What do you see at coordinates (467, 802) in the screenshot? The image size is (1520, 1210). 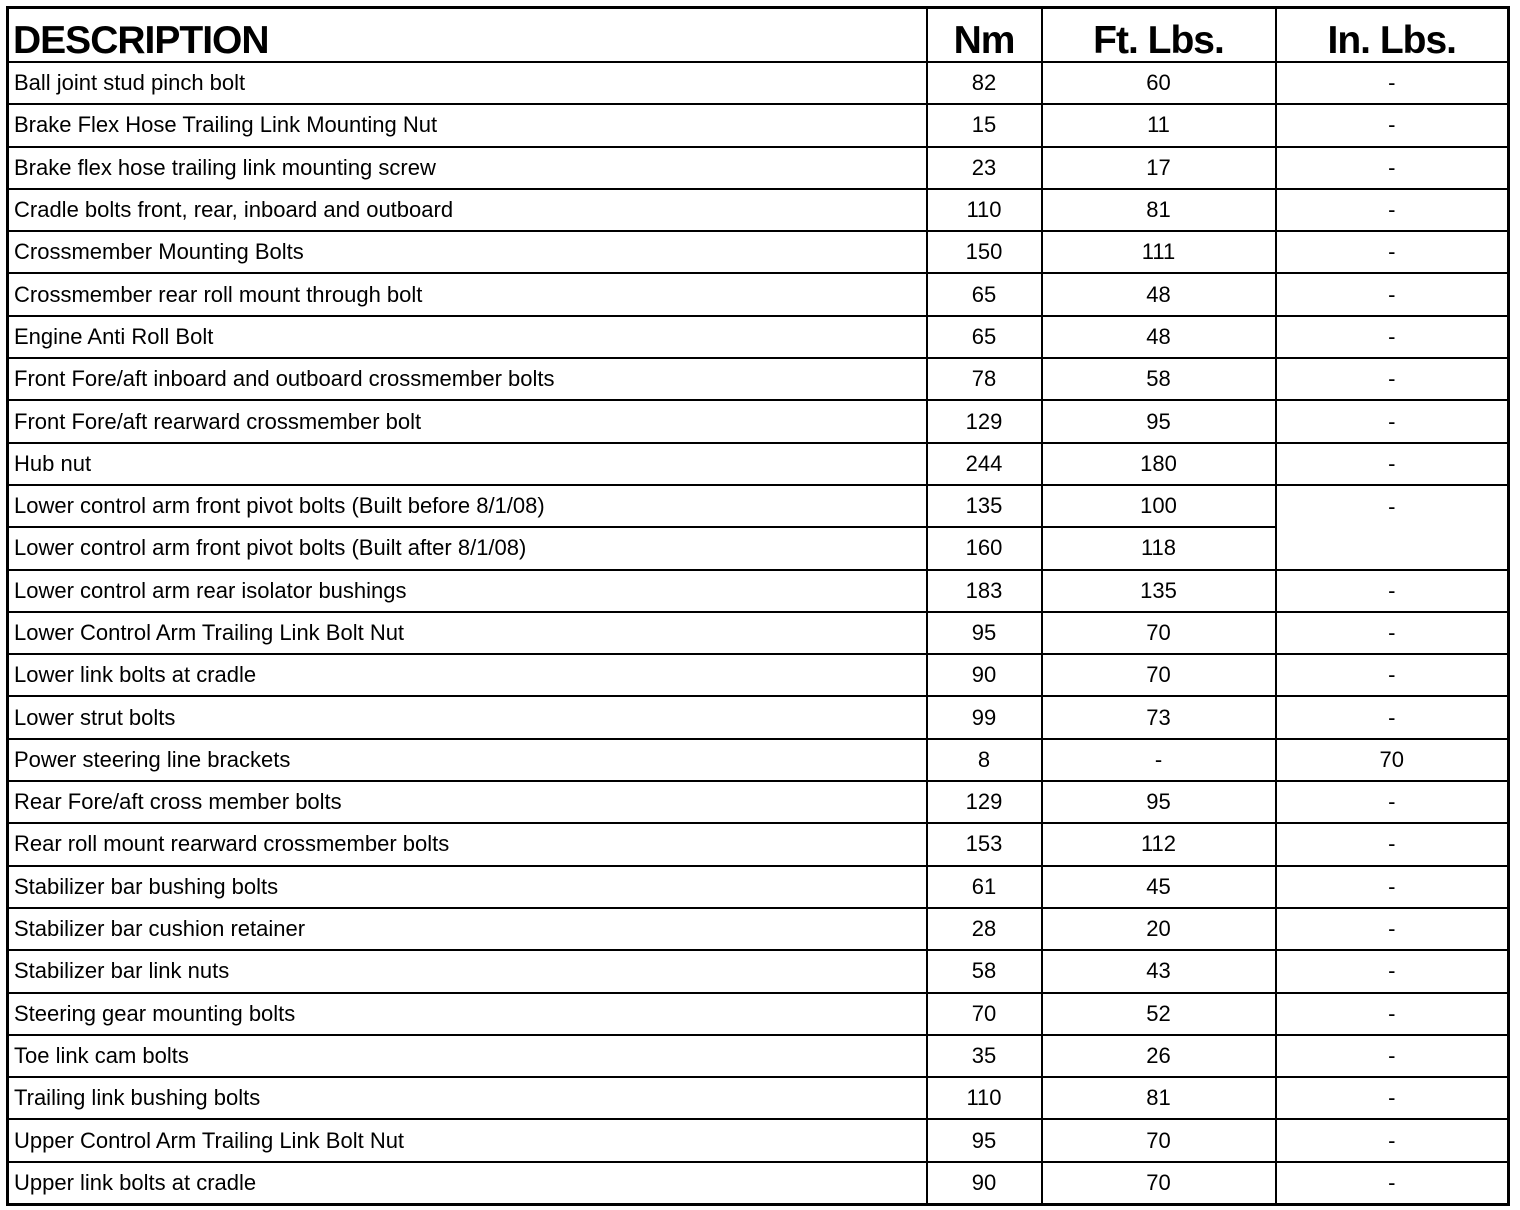 I see `cell-description: Rear Fore/aft cross member bolts` at bounding box center [467, 802].